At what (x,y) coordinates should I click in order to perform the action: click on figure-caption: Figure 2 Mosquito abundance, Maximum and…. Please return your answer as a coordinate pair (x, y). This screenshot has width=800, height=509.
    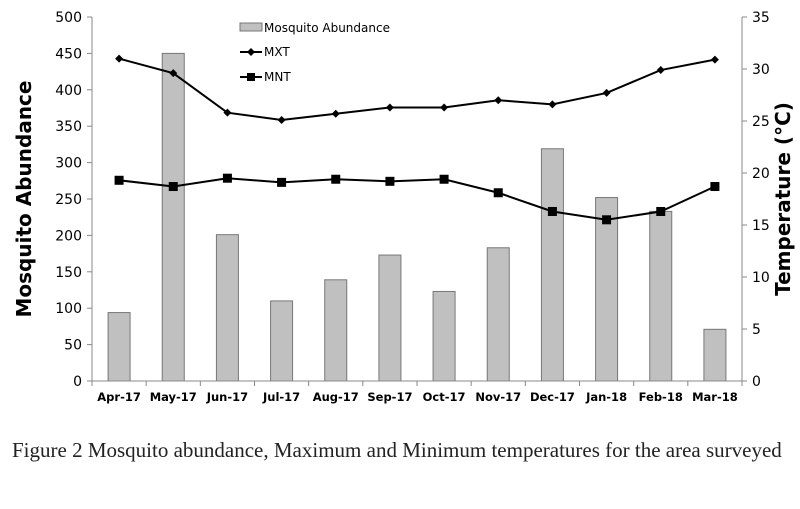
    Looking at the image, I should click on (397, 450).